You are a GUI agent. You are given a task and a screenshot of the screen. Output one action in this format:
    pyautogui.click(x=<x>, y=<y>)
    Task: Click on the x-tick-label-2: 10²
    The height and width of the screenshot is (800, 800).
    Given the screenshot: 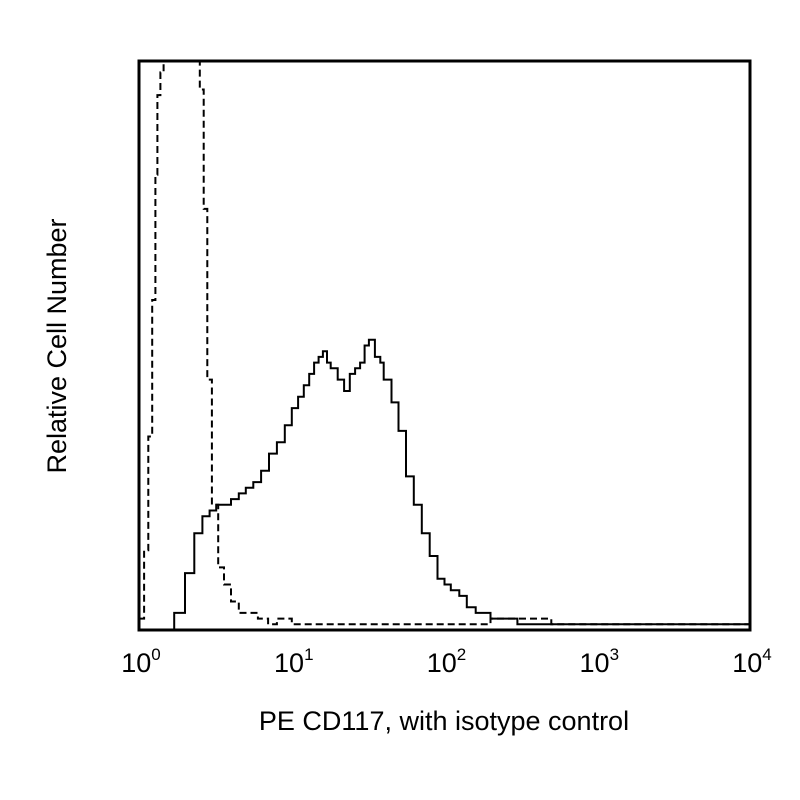 What is the action you would take?
    pyautogui.click(x=447, y=661)
    